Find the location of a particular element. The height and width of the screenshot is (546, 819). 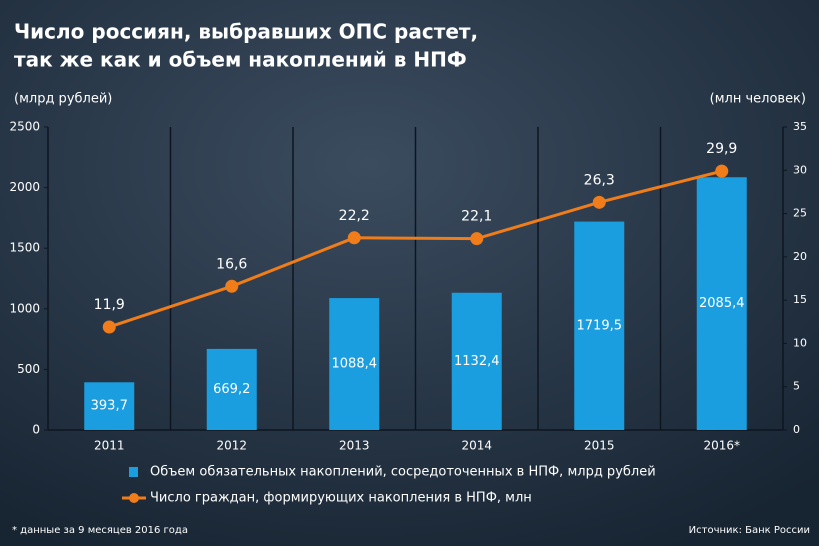

y2-tick-label: 30 is located at coordinates (800, 169).